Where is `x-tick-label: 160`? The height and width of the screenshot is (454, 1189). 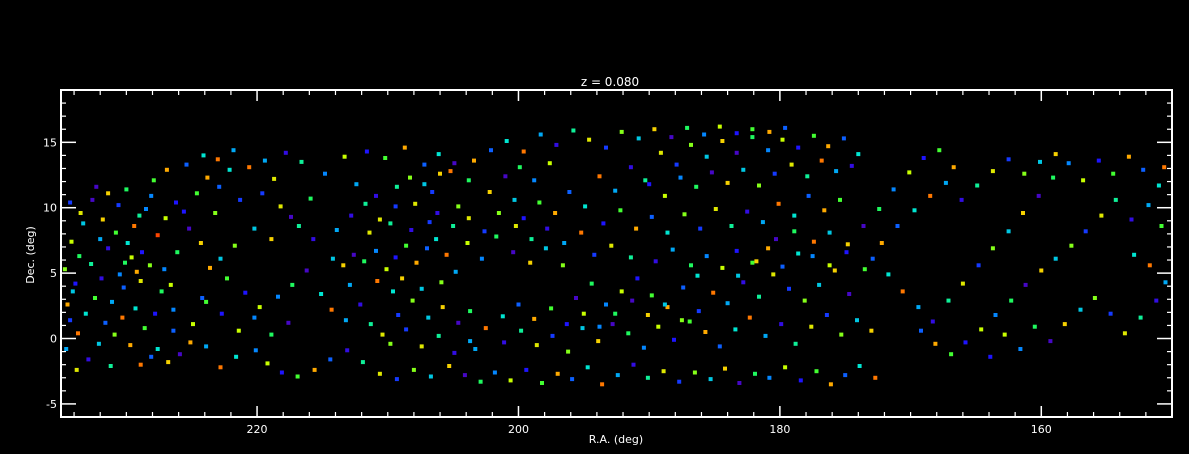 x-tick-label: 160 is located at coordinates (1041, 429).